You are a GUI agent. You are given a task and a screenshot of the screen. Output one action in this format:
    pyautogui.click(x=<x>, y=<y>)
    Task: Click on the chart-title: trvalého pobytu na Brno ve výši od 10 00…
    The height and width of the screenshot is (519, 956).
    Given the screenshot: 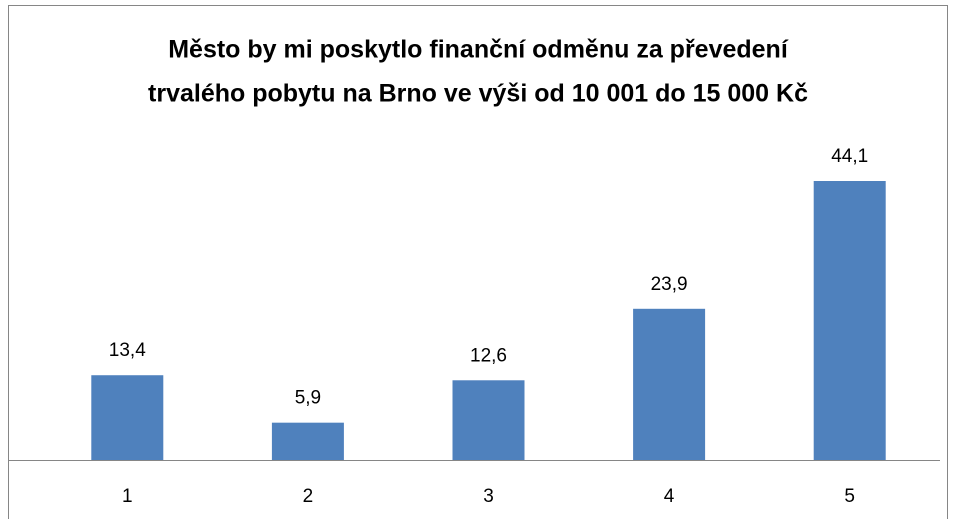 What is the action you would take?
    pyautogui.click(x=478, y=94)
    